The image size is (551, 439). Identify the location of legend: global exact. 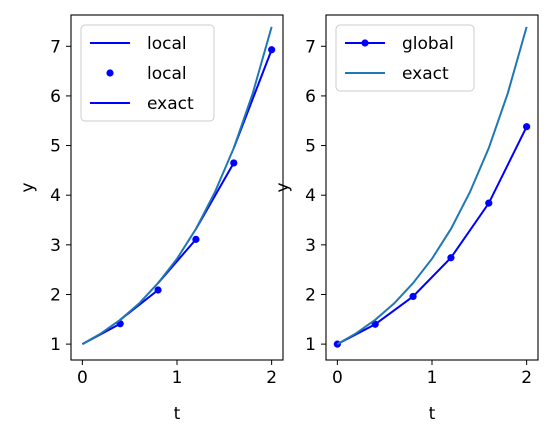
(405, 58).